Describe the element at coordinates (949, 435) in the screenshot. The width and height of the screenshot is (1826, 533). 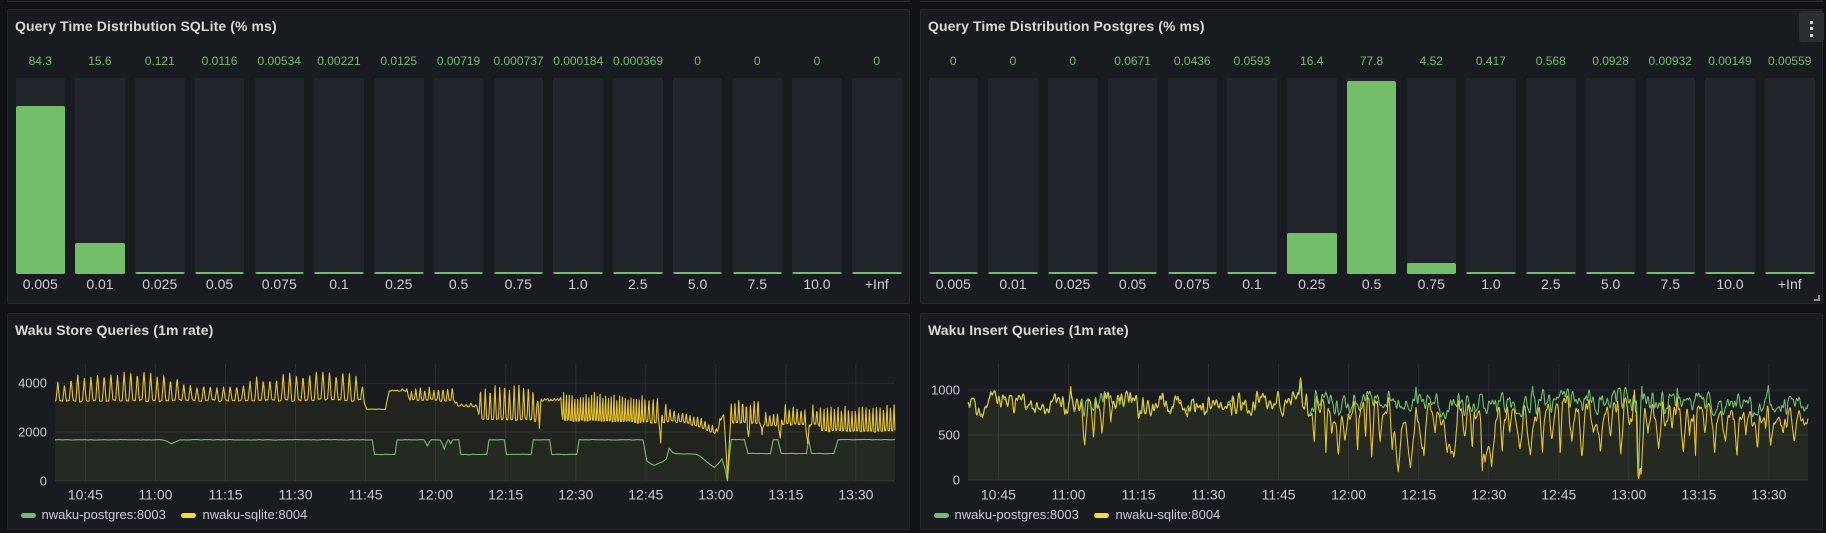
I see `svg-text: 500` at that location.